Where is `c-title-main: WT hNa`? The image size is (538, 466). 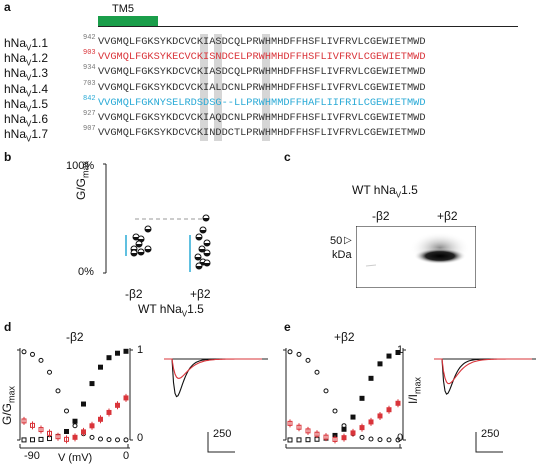
c-title-main: WT hNa is located at coordinates (374, 190).